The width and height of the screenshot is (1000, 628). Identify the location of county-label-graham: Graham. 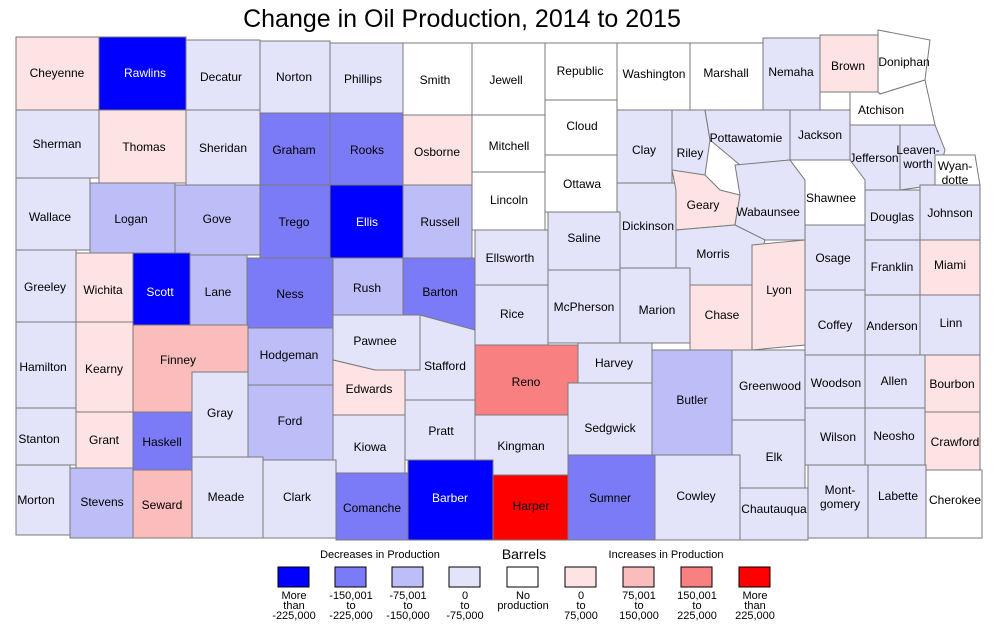
(293, 150).